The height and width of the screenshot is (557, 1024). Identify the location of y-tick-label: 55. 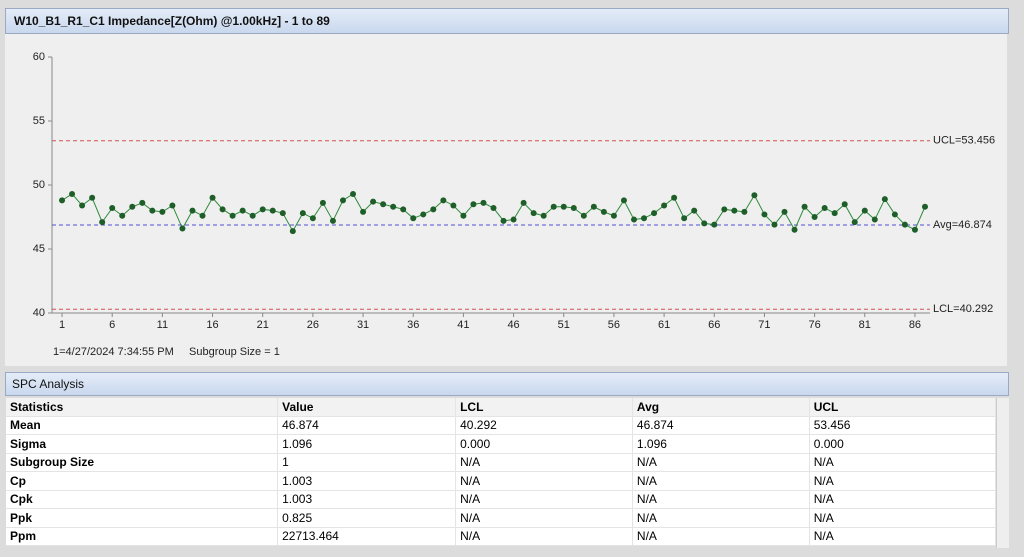
(39, 121).